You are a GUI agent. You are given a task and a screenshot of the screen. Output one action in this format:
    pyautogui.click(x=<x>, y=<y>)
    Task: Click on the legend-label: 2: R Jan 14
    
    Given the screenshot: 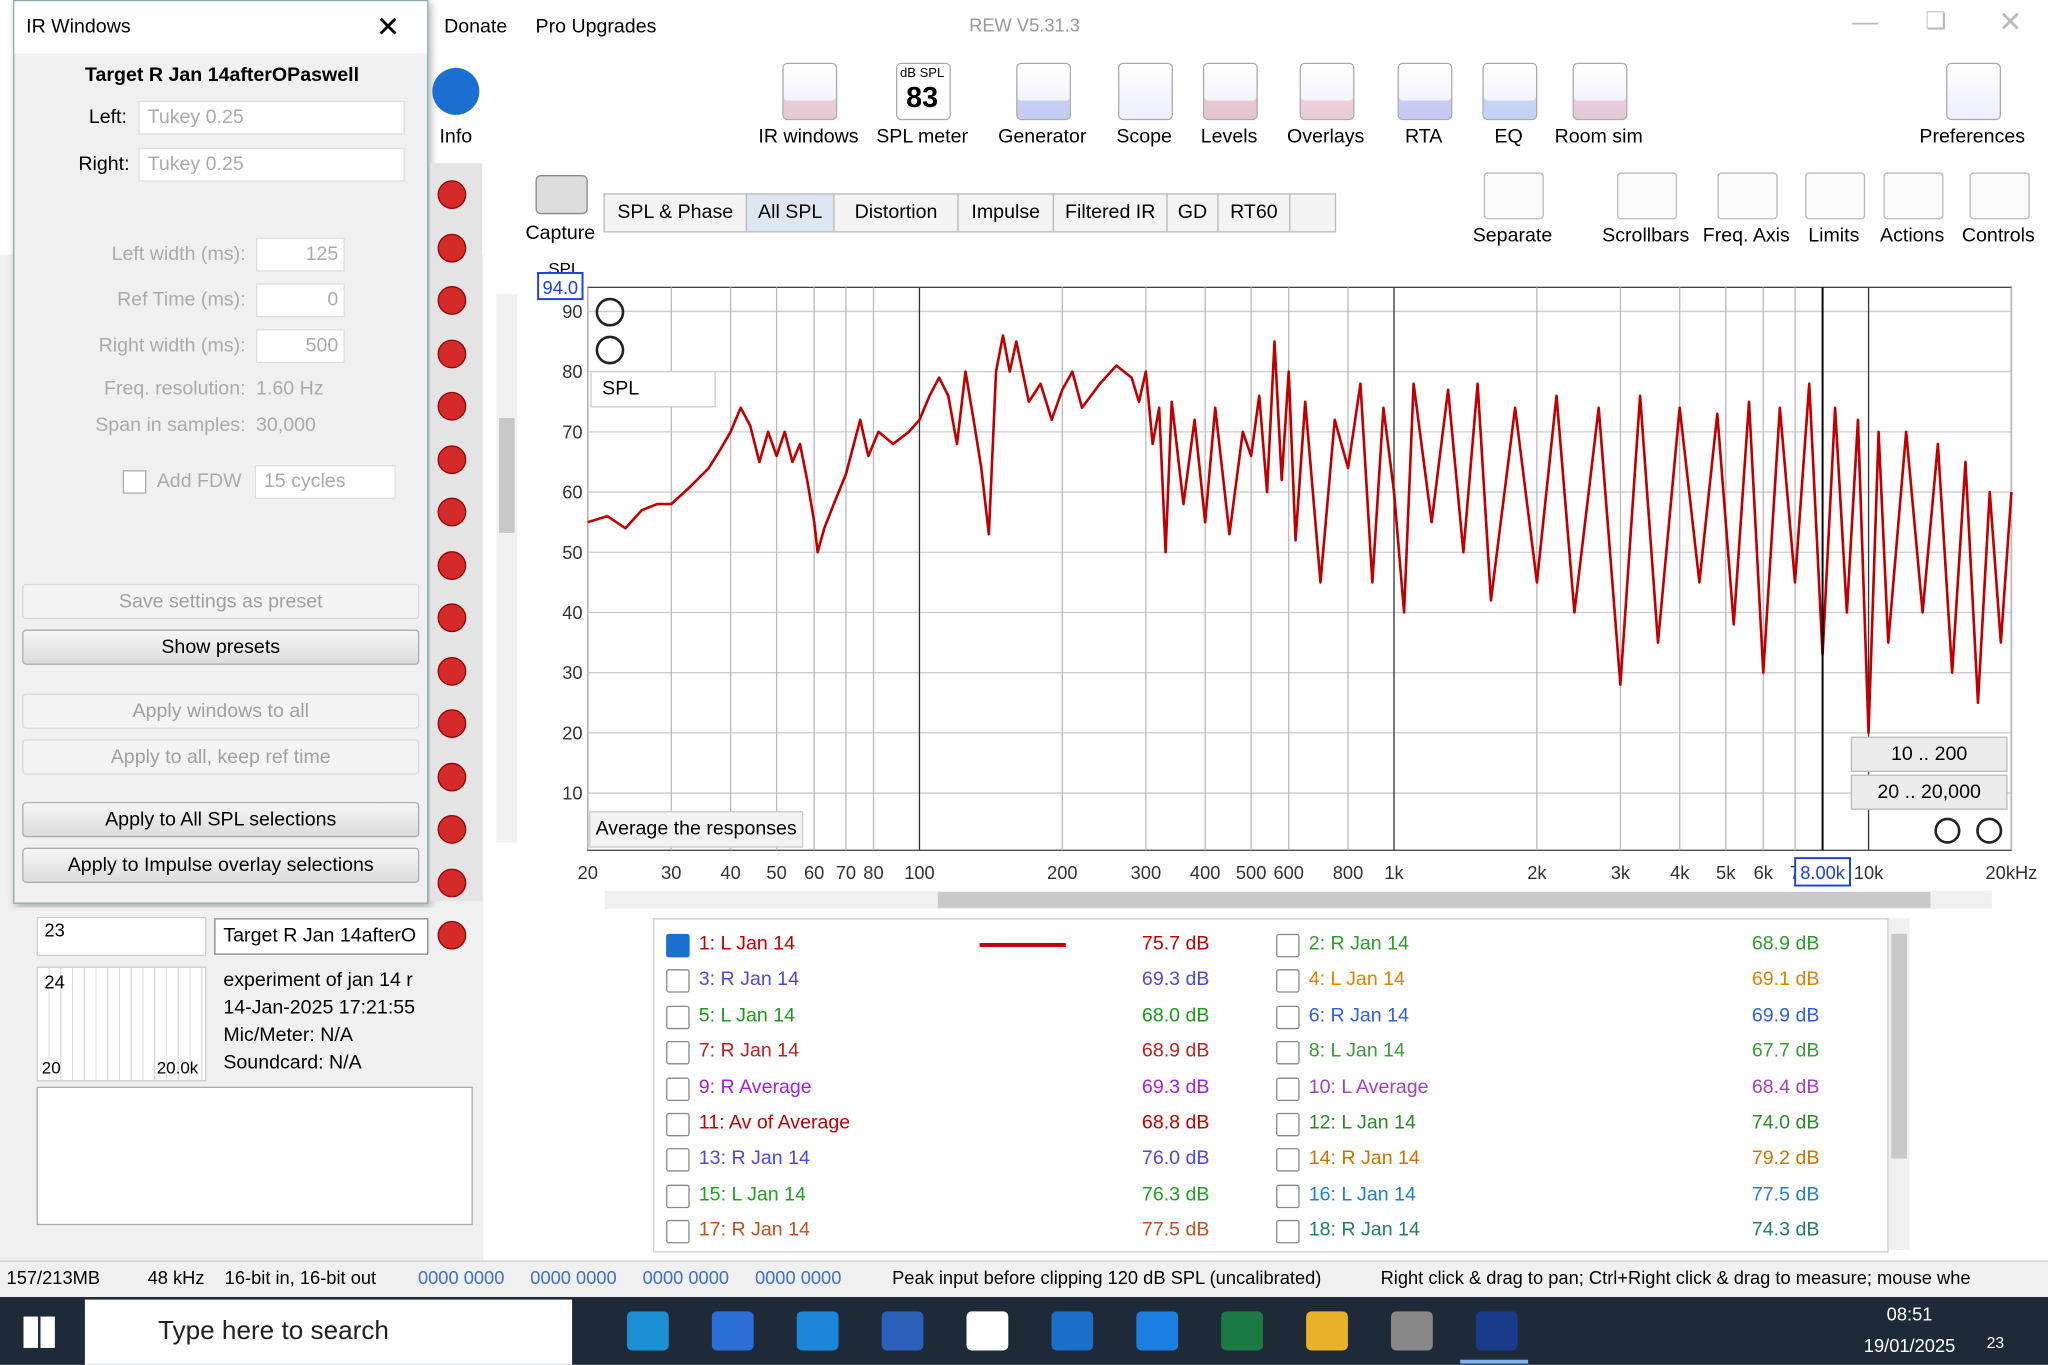 What is the action you would take?
    pyautogui.click(x=1358, y=943)
    